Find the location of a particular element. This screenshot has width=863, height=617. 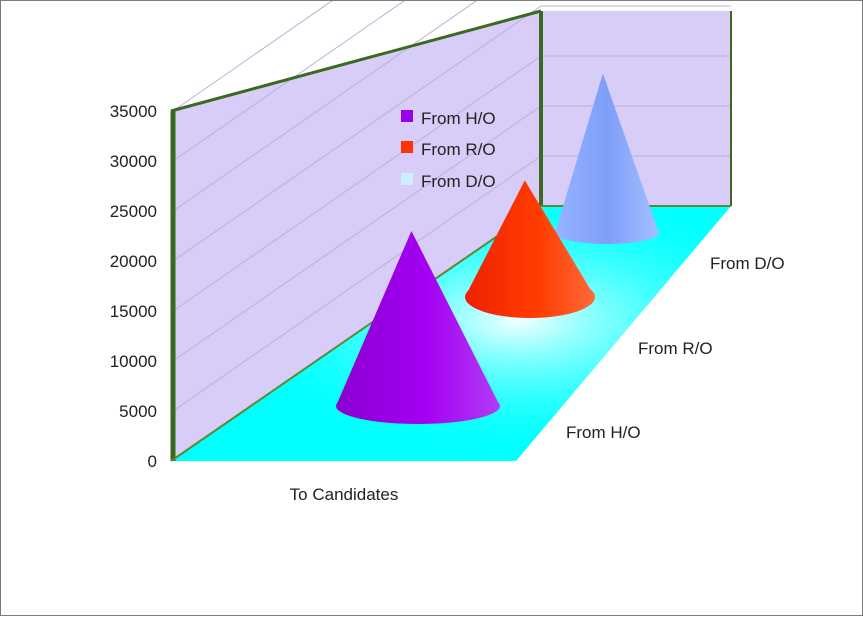

y-tick-label: 25000 is located at coordinates (133, 211).